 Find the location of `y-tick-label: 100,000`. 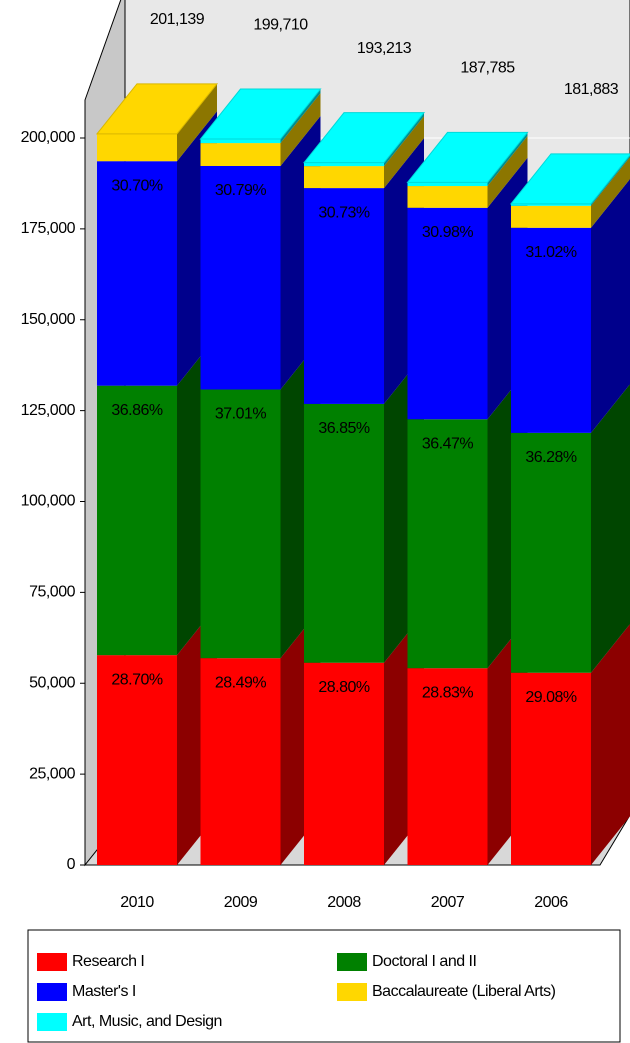

y-tick-label: 100,000 is located at coordinates (48, 501).